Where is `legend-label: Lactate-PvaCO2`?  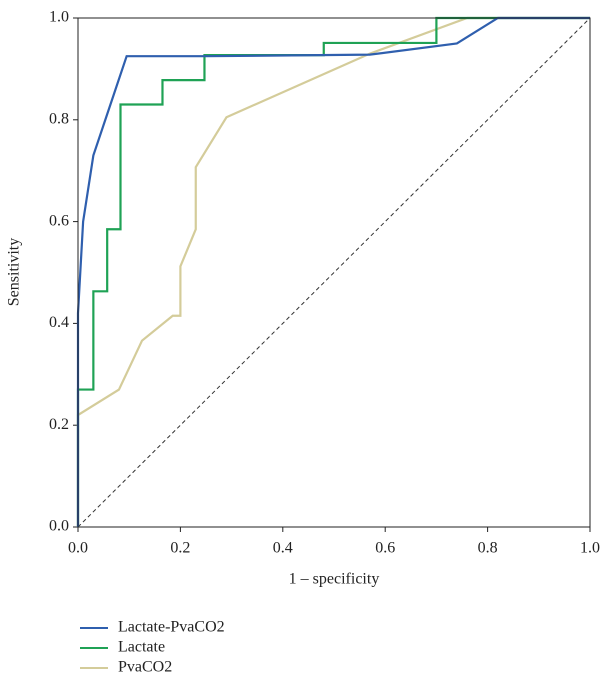
legend-label: Lactate-PvaCO2 is located at coordinates (171, 627).